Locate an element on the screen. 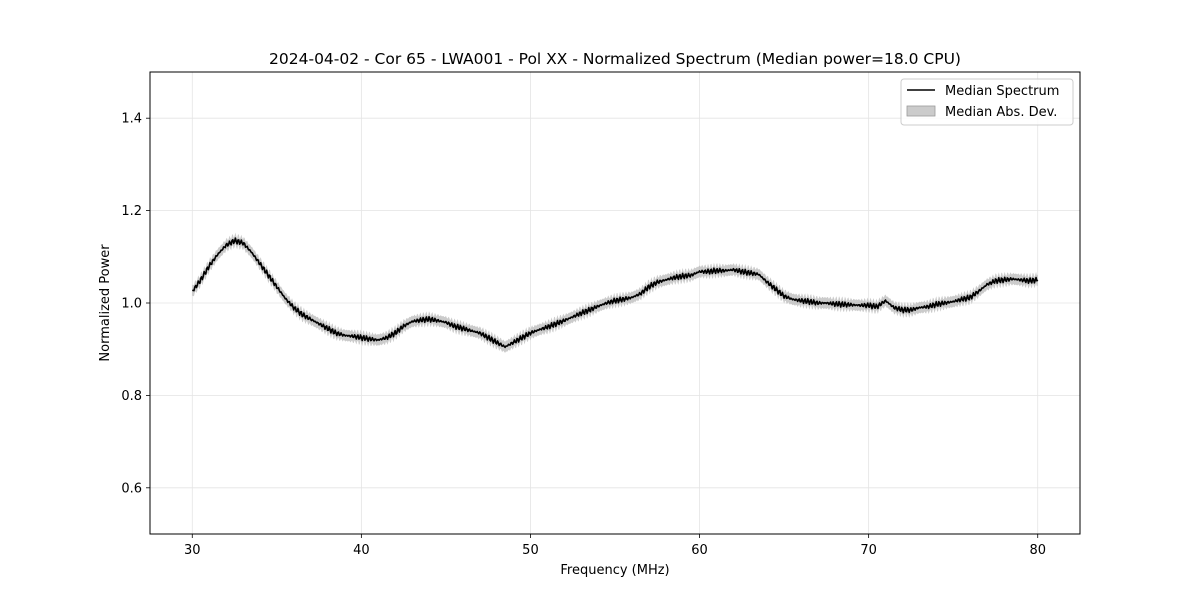  legend-band-swatch is located at coordinates (921, 111).